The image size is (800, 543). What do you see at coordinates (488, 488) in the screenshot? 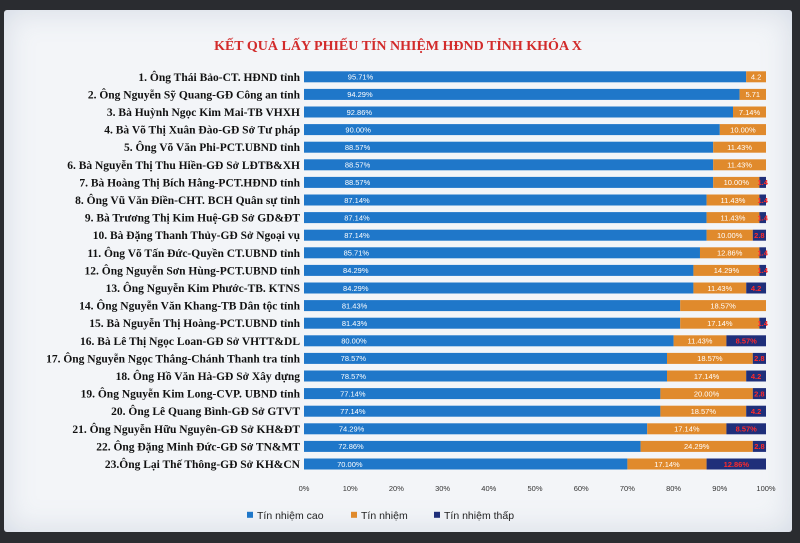
I see `x-tick-label: 40%` at bounding box center [488, 488].